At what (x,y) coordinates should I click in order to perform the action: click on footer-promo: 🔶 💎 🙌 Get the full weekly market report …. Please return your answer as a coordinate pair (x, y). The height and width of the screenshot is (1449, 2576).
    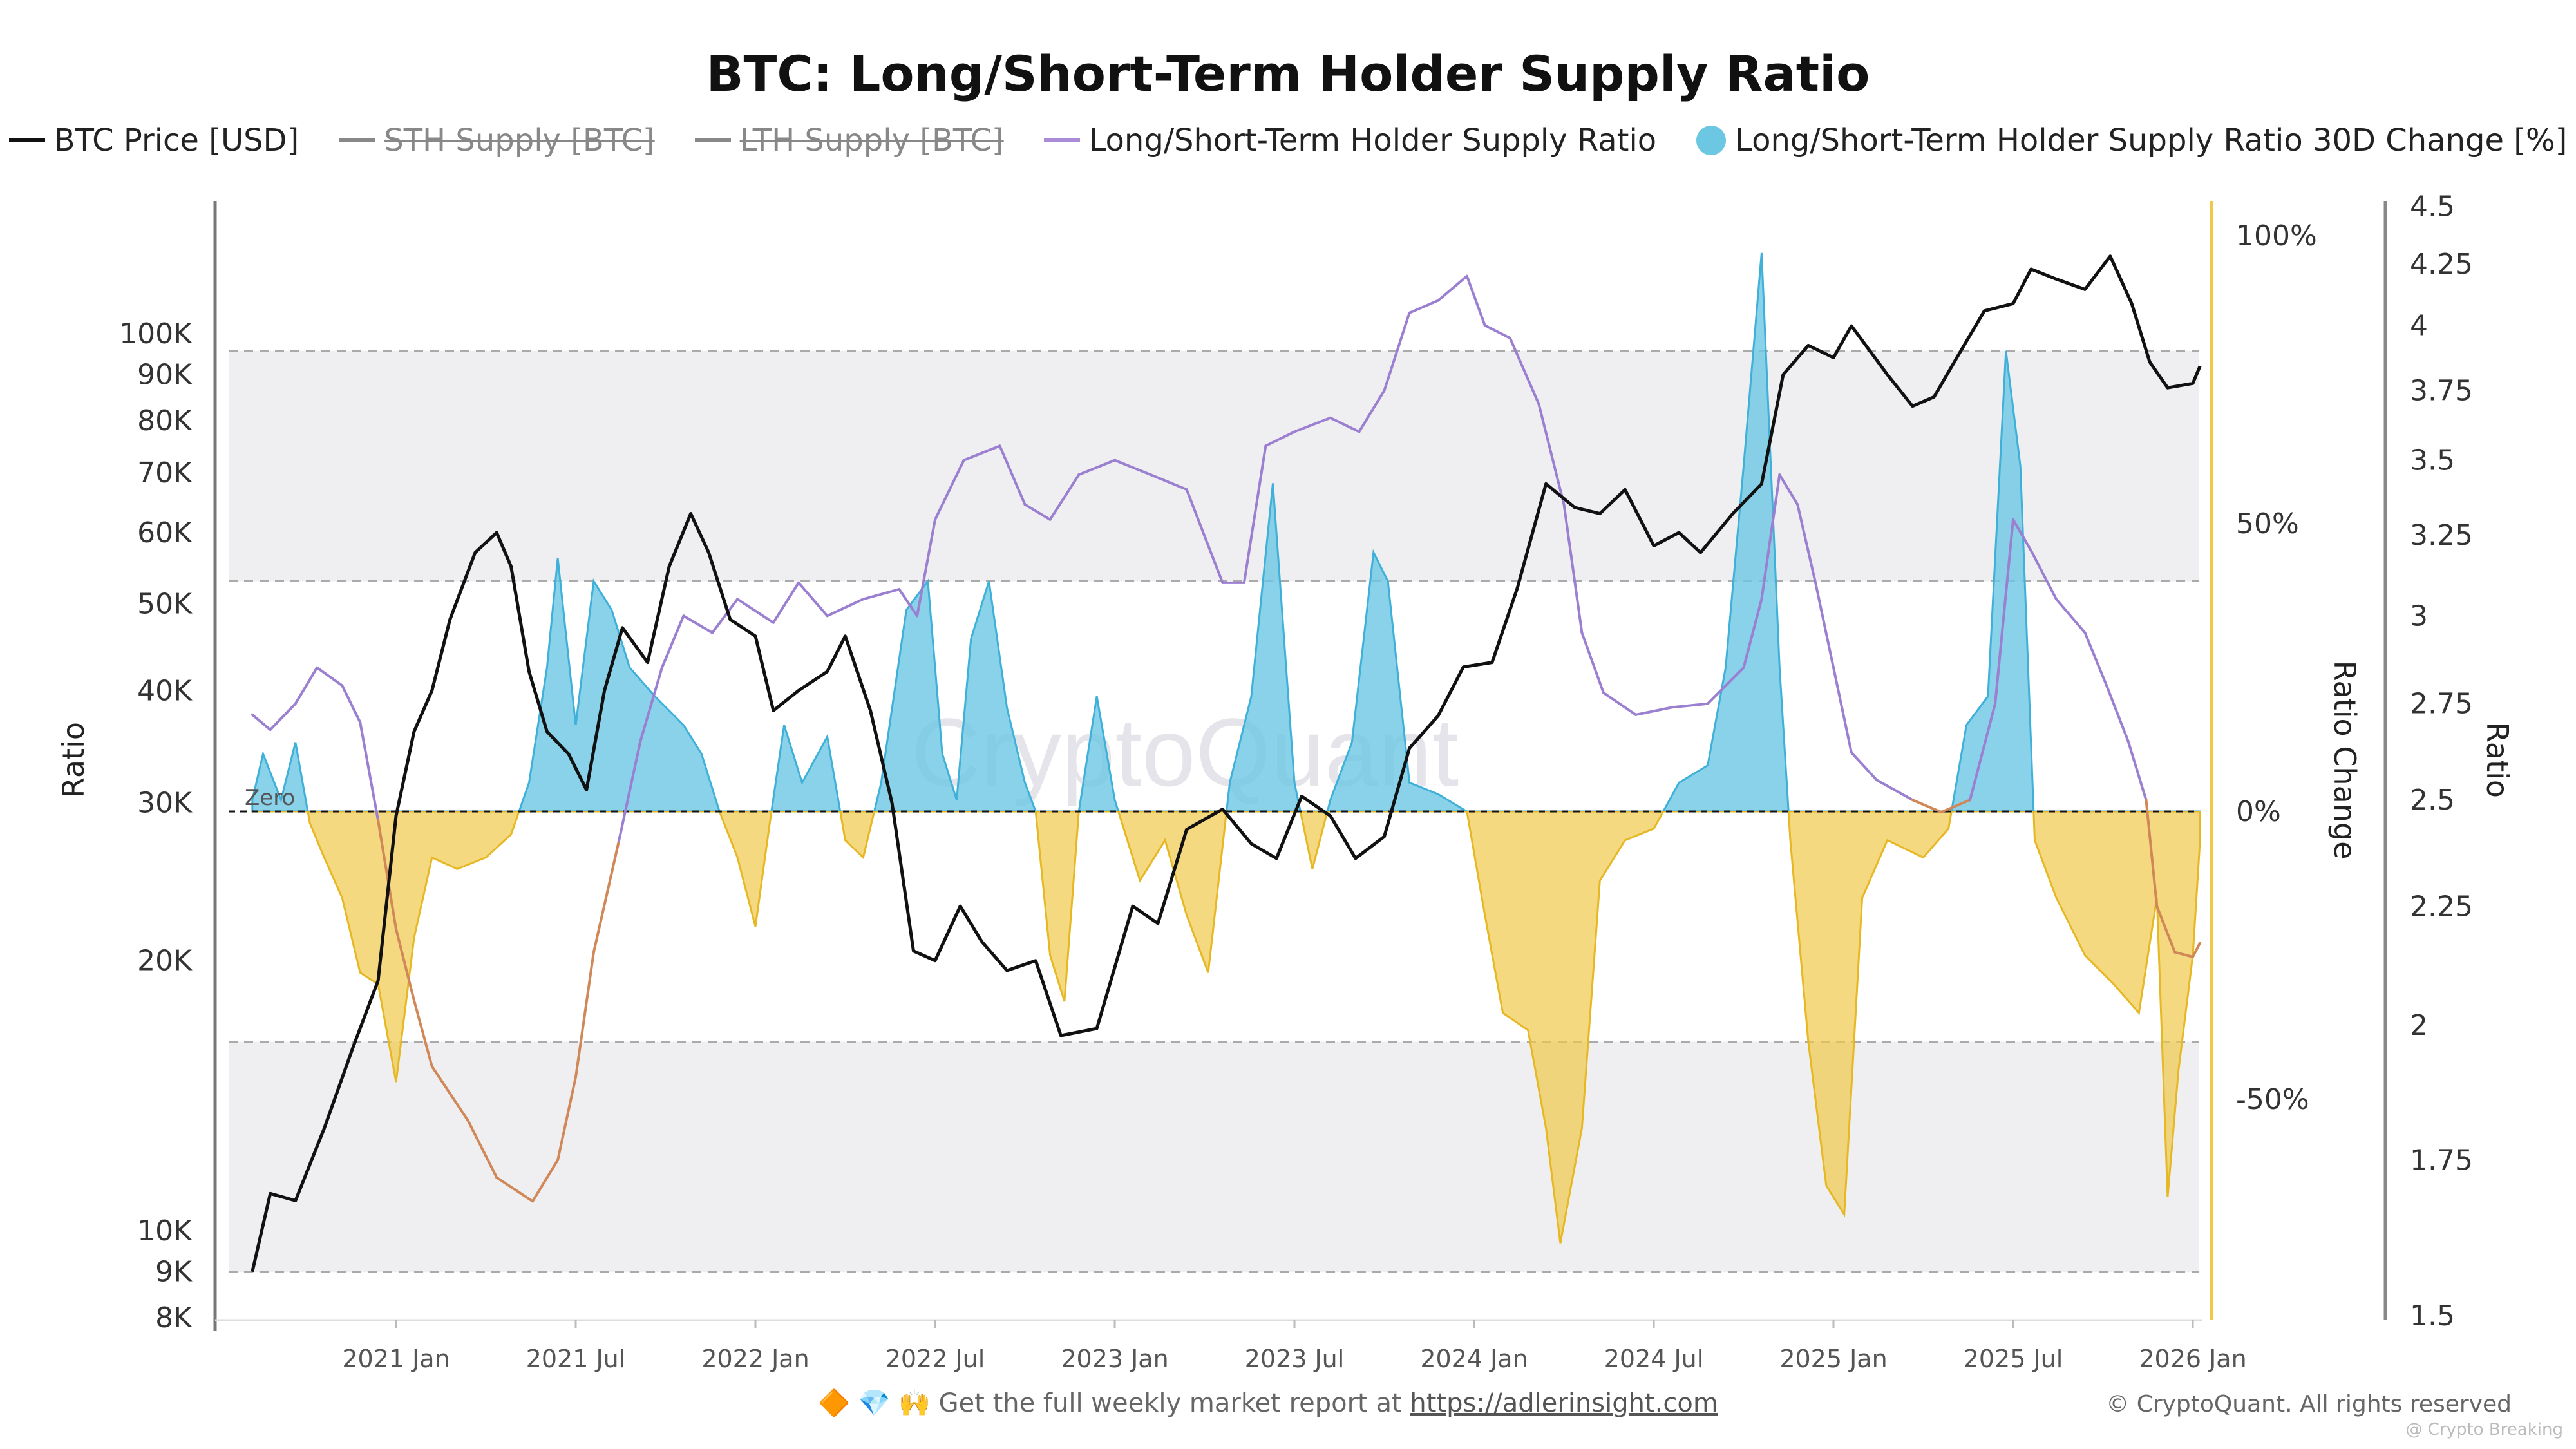
    Looking at the image, I should click on (1268, 1403).